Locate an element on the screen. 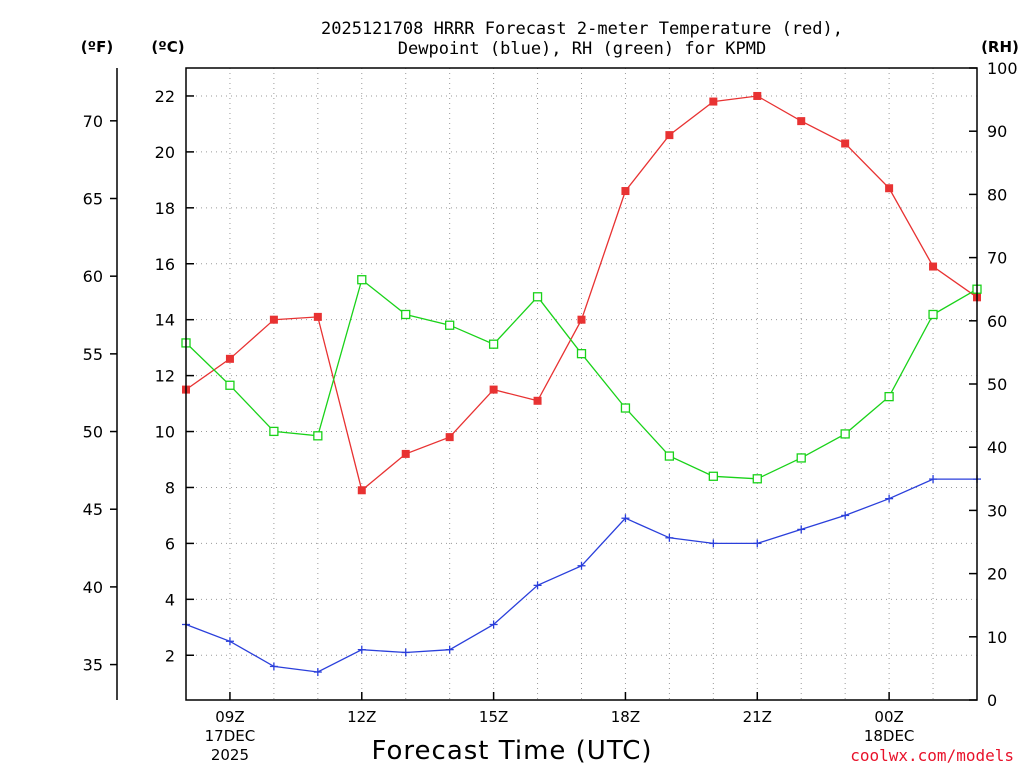  celsius-tick-label: 2 is located at coordinates (170, 655).